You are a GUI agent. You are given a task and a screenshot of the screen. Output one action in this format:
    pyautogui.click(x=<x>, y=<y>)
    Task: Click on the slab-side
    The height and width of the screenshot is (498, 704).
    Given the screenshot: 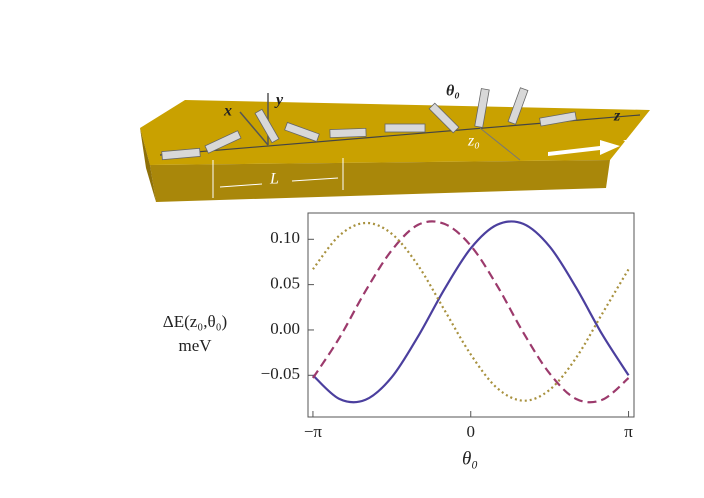 What is the action you would take?
    pyautogui.click(x=148, y=165)
    